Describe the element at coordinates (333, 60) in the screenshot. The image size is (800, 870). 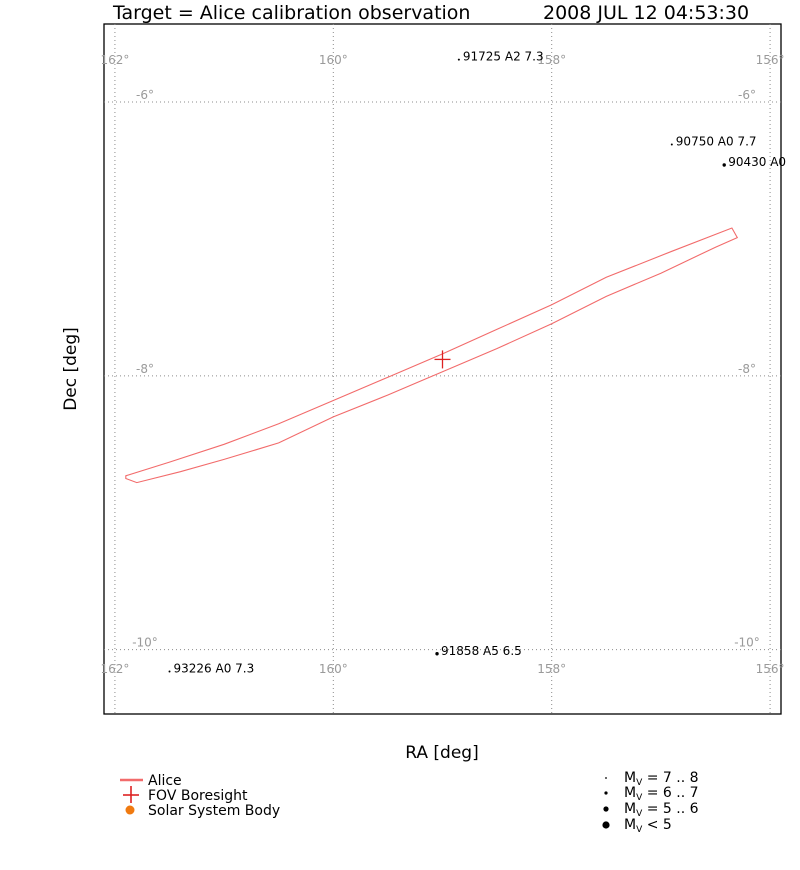
I see `ra-tick-label-1-top: 160°` at that location.